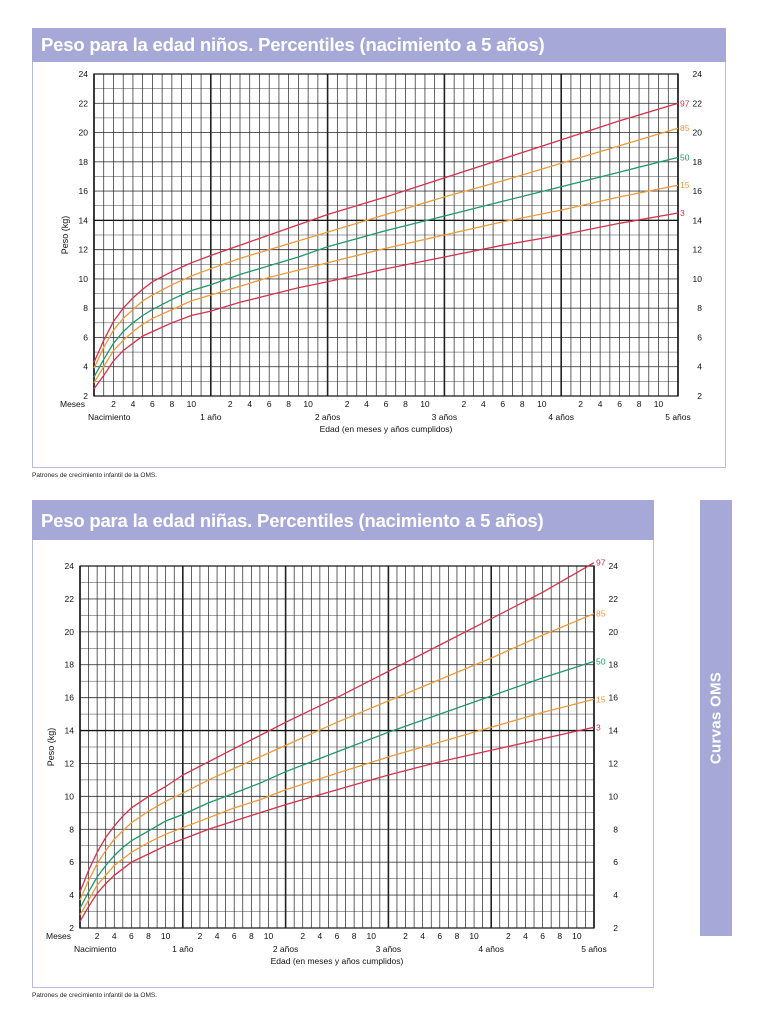 The image size is (768, 1024). Describe the element at coordinates (70, 566) in the screenshot. I see `y-tick-label-left: 24` at that location.